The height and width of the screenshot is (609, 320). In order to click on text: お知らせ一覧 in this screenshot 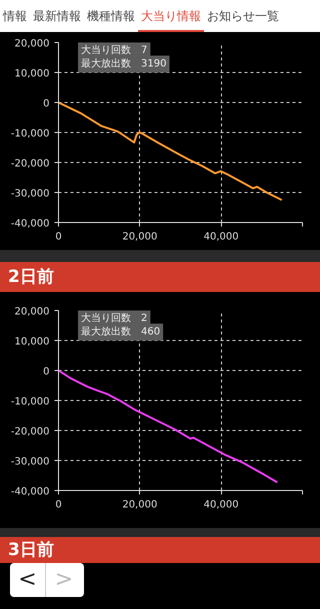, I will do `click(243, 16)`.